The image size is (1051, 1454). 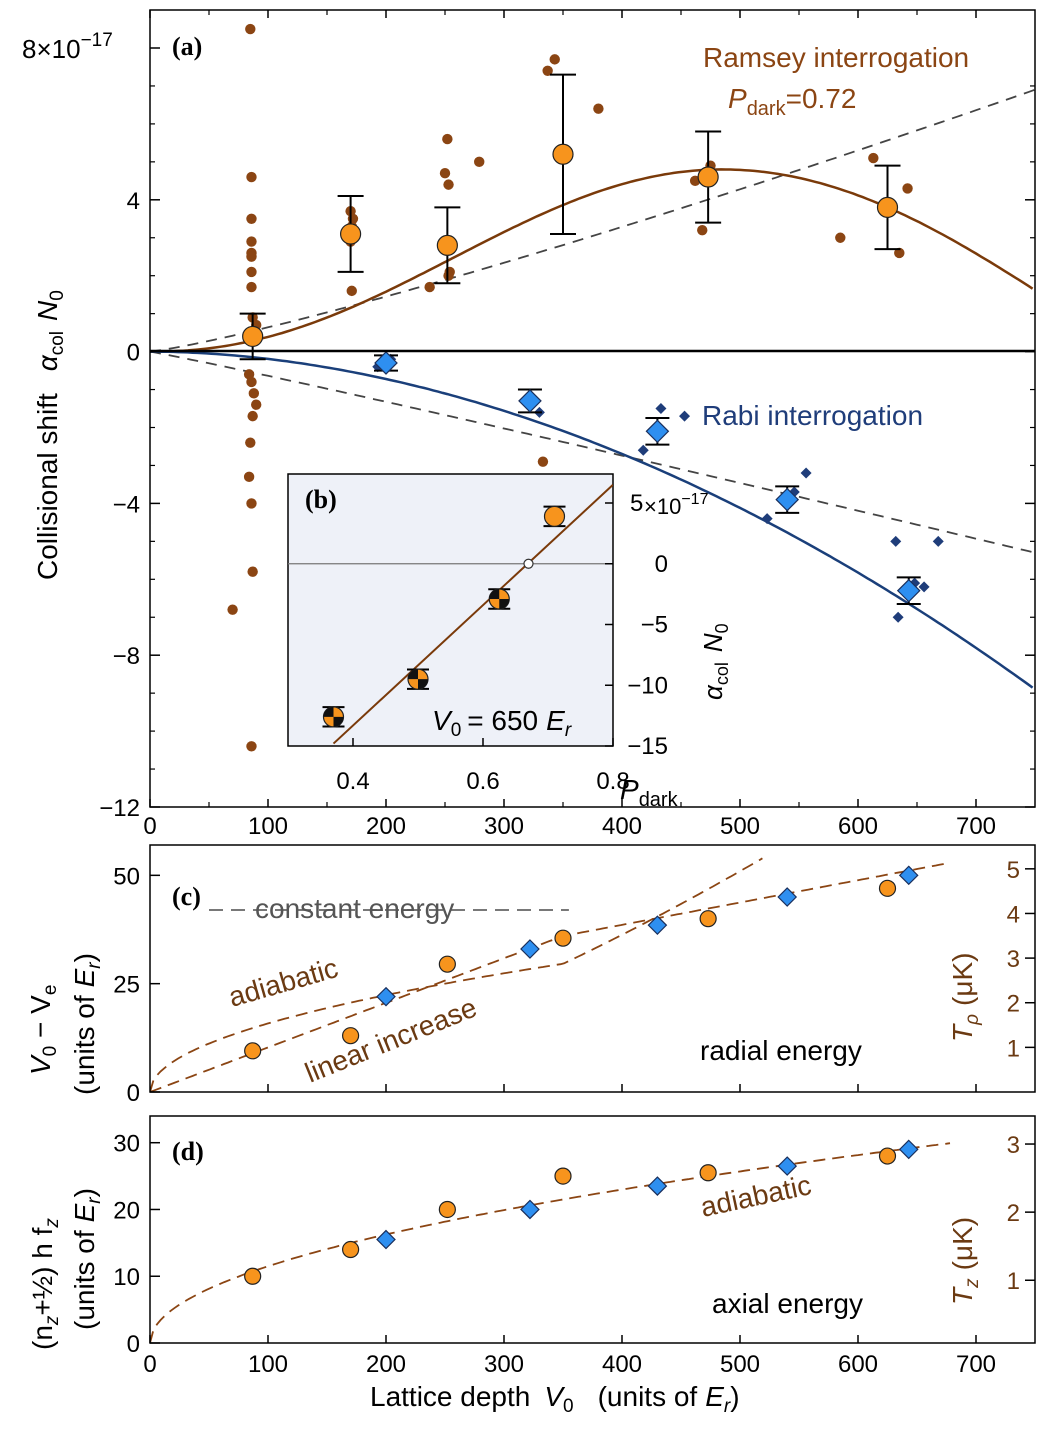 What do you see at coordinates (1013, 1004) in the screenshot?
I see `c-right-tick-label: 2` at bounding box center [1013, 1004].